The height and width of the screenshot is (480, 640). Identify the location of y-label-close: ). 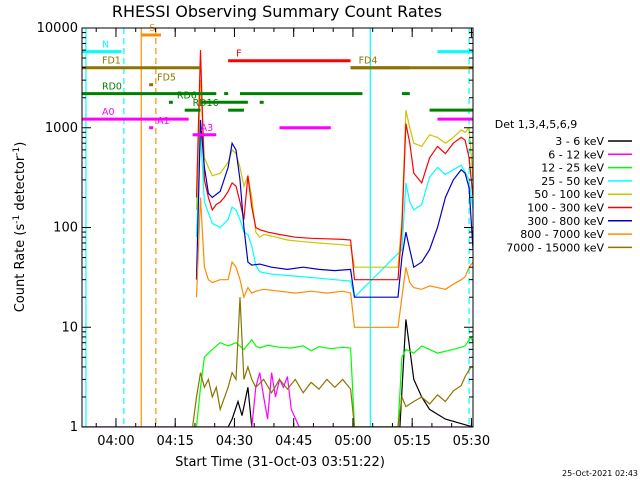
(20, 144).